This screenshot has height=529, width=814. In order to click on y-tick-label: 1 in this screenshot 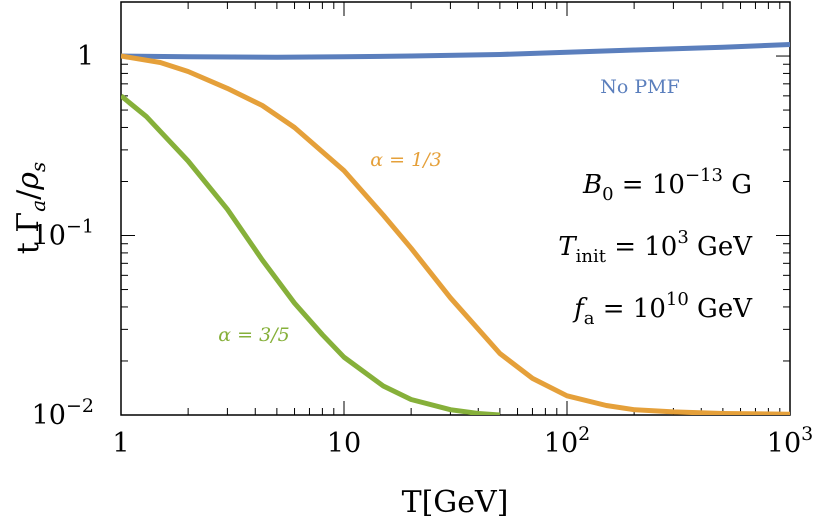, I will do `click(85, 56)`.